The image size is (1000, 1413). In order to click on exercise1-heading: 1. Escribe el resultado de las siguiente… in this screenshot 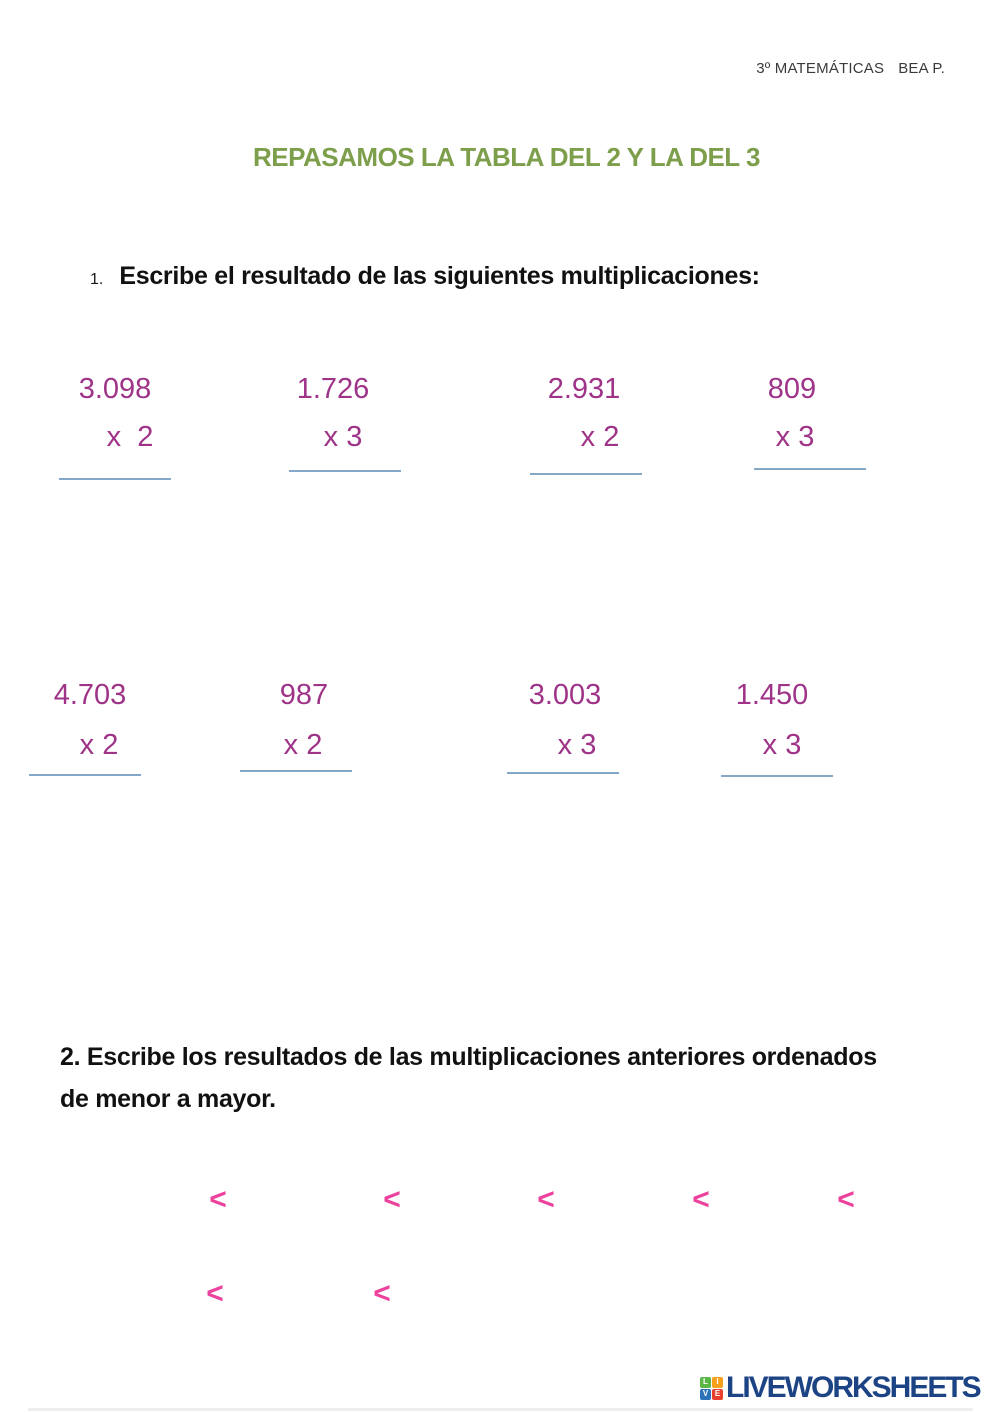, I will do `click(425, 276)`.